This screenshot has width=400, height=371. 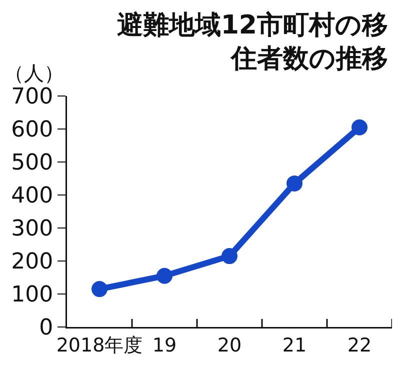 I want to click on chart-title: 避難地域12市町村の移住者数の推移, so click(x=252, y=42).